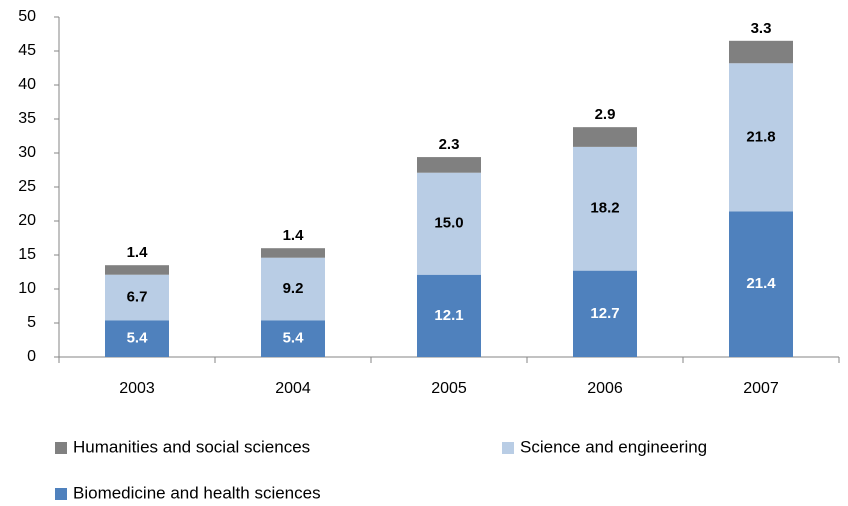 This screenshot has width=848, height=506. I want to click on y-tick-label: 10, so click(27, 288).